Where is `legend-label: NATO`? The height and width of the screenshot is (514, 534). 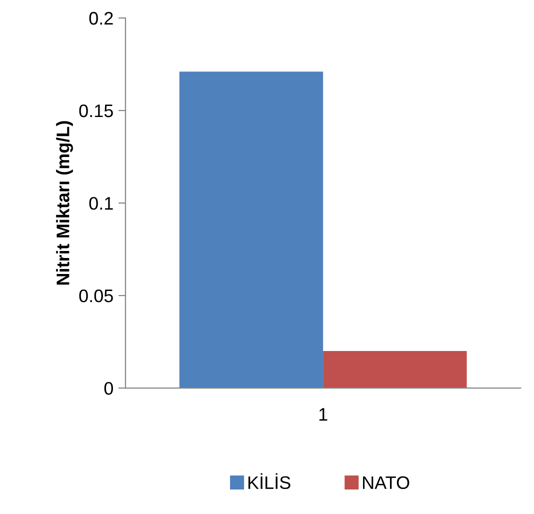 legend-label: NATO is located at coordinates (386, 483).